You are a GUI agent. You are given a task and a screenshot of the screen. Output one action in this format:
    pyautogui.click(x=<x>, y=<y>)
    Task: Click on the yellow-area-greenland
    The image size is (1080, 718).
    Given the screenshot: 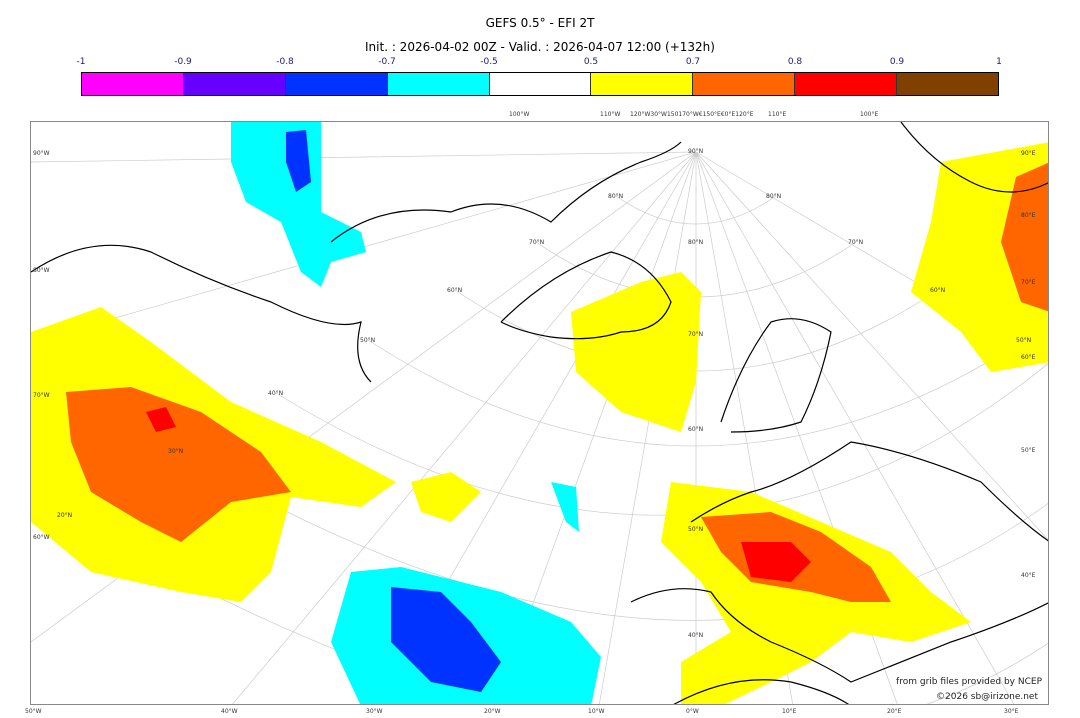 What is the action you would take?
    pyautogui.click(x=636, y=352)
    